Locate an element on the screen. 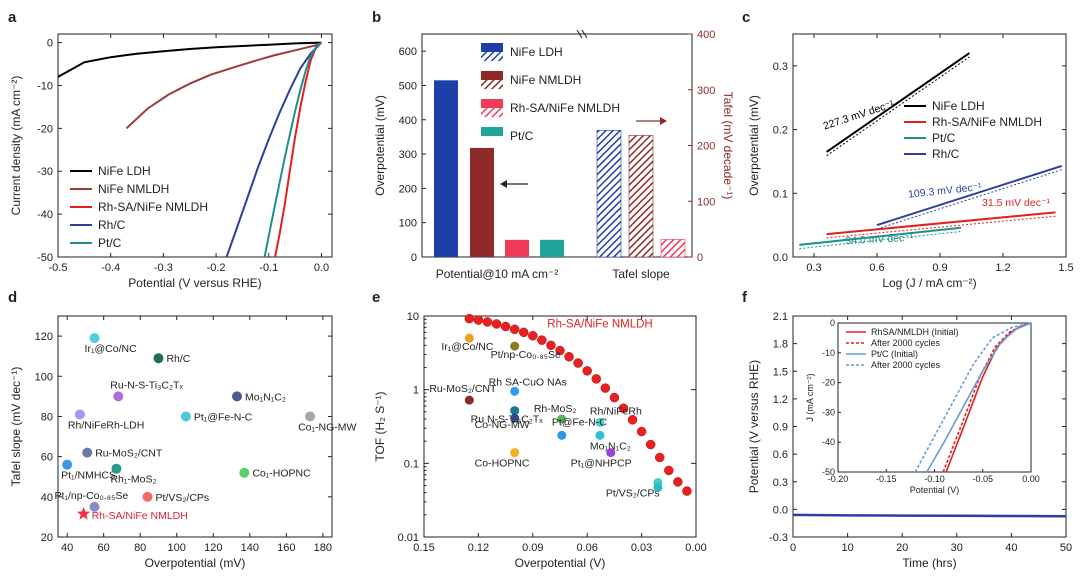 Image resolution: width=1080 pixels, height=588 pixels. panel-d-ytick-label: 60 is located at coordinates (47, 458).